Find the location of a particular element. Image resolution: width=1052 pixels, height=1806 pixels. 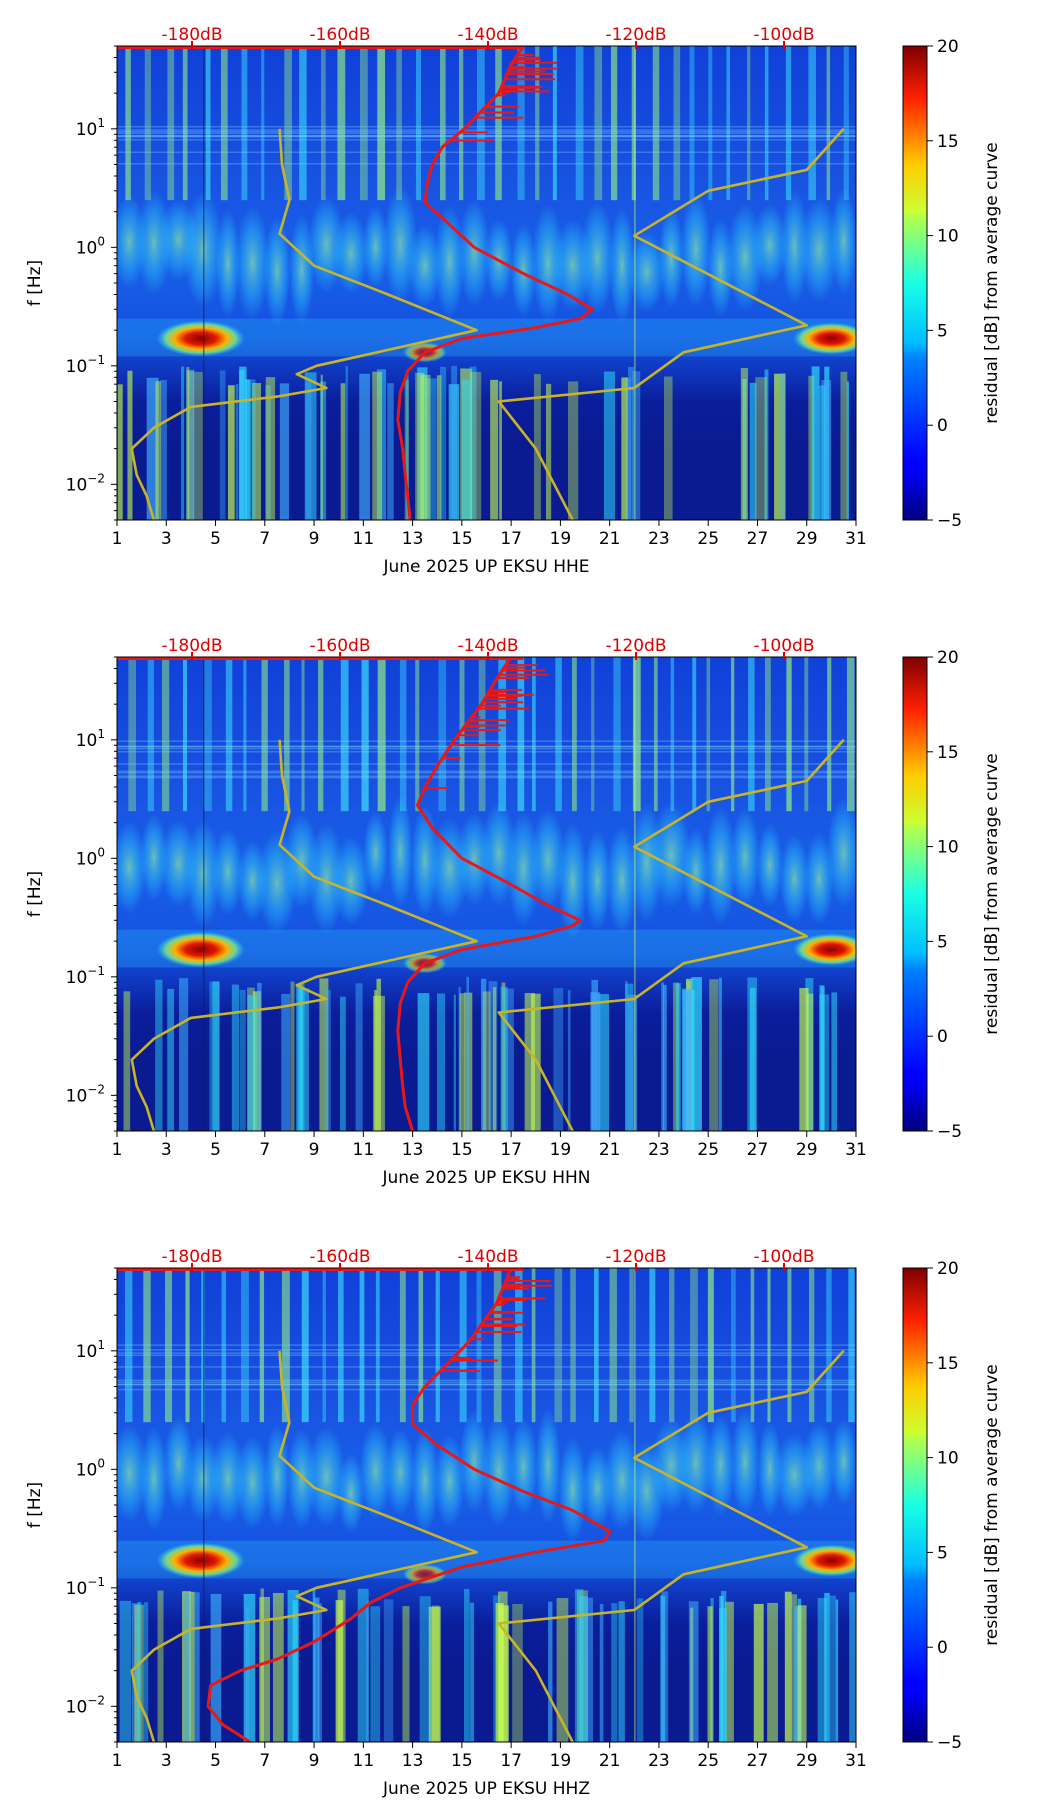

x-tick-label: 31 is located at coordinates (856, 539).